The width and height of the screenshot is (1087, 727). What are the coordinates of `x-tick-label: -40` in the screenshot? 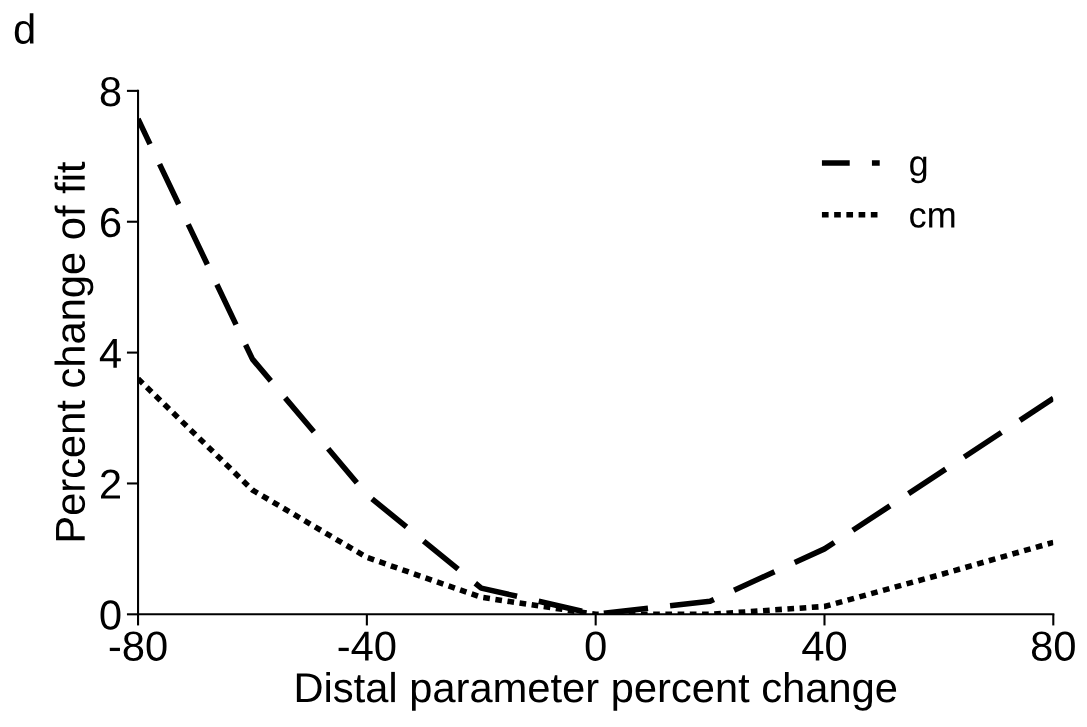 It's located at (367, 646).